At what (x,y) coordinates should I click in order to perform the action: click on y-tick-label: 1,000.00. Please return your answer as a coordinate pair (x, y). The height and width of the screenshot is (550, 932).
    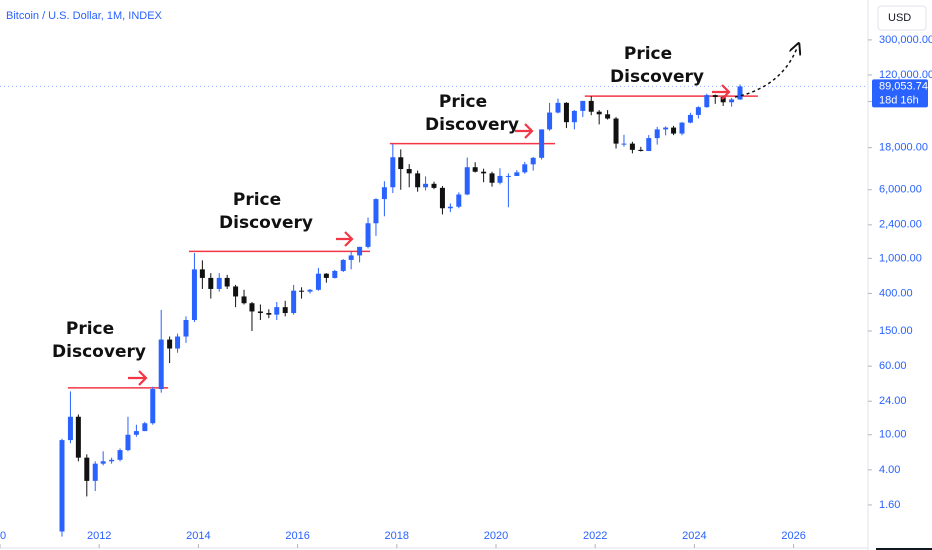
    Looking at the image, I should click on (900, 258).